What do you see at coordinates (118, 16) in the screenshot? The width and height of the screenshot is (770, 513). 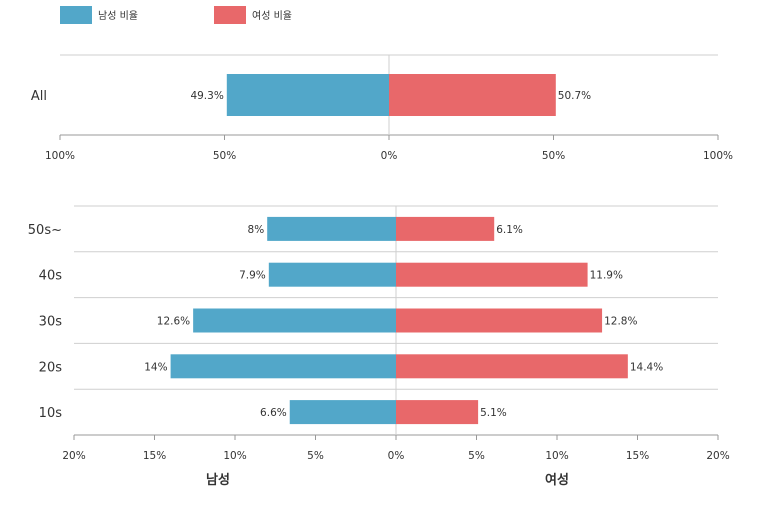 I see `legend-male-label: 남성 비율` at bounding box center [118, 16].